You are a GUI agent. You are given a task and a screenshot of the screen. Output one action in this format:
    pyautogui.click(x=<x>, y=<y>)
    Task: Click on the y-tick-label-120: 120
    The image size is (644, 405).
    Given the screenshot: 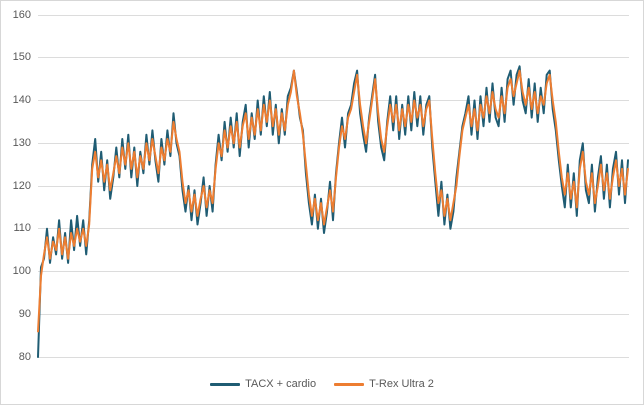 What is the action you would take?
    pyautogui.click(x=21, y=185)
    